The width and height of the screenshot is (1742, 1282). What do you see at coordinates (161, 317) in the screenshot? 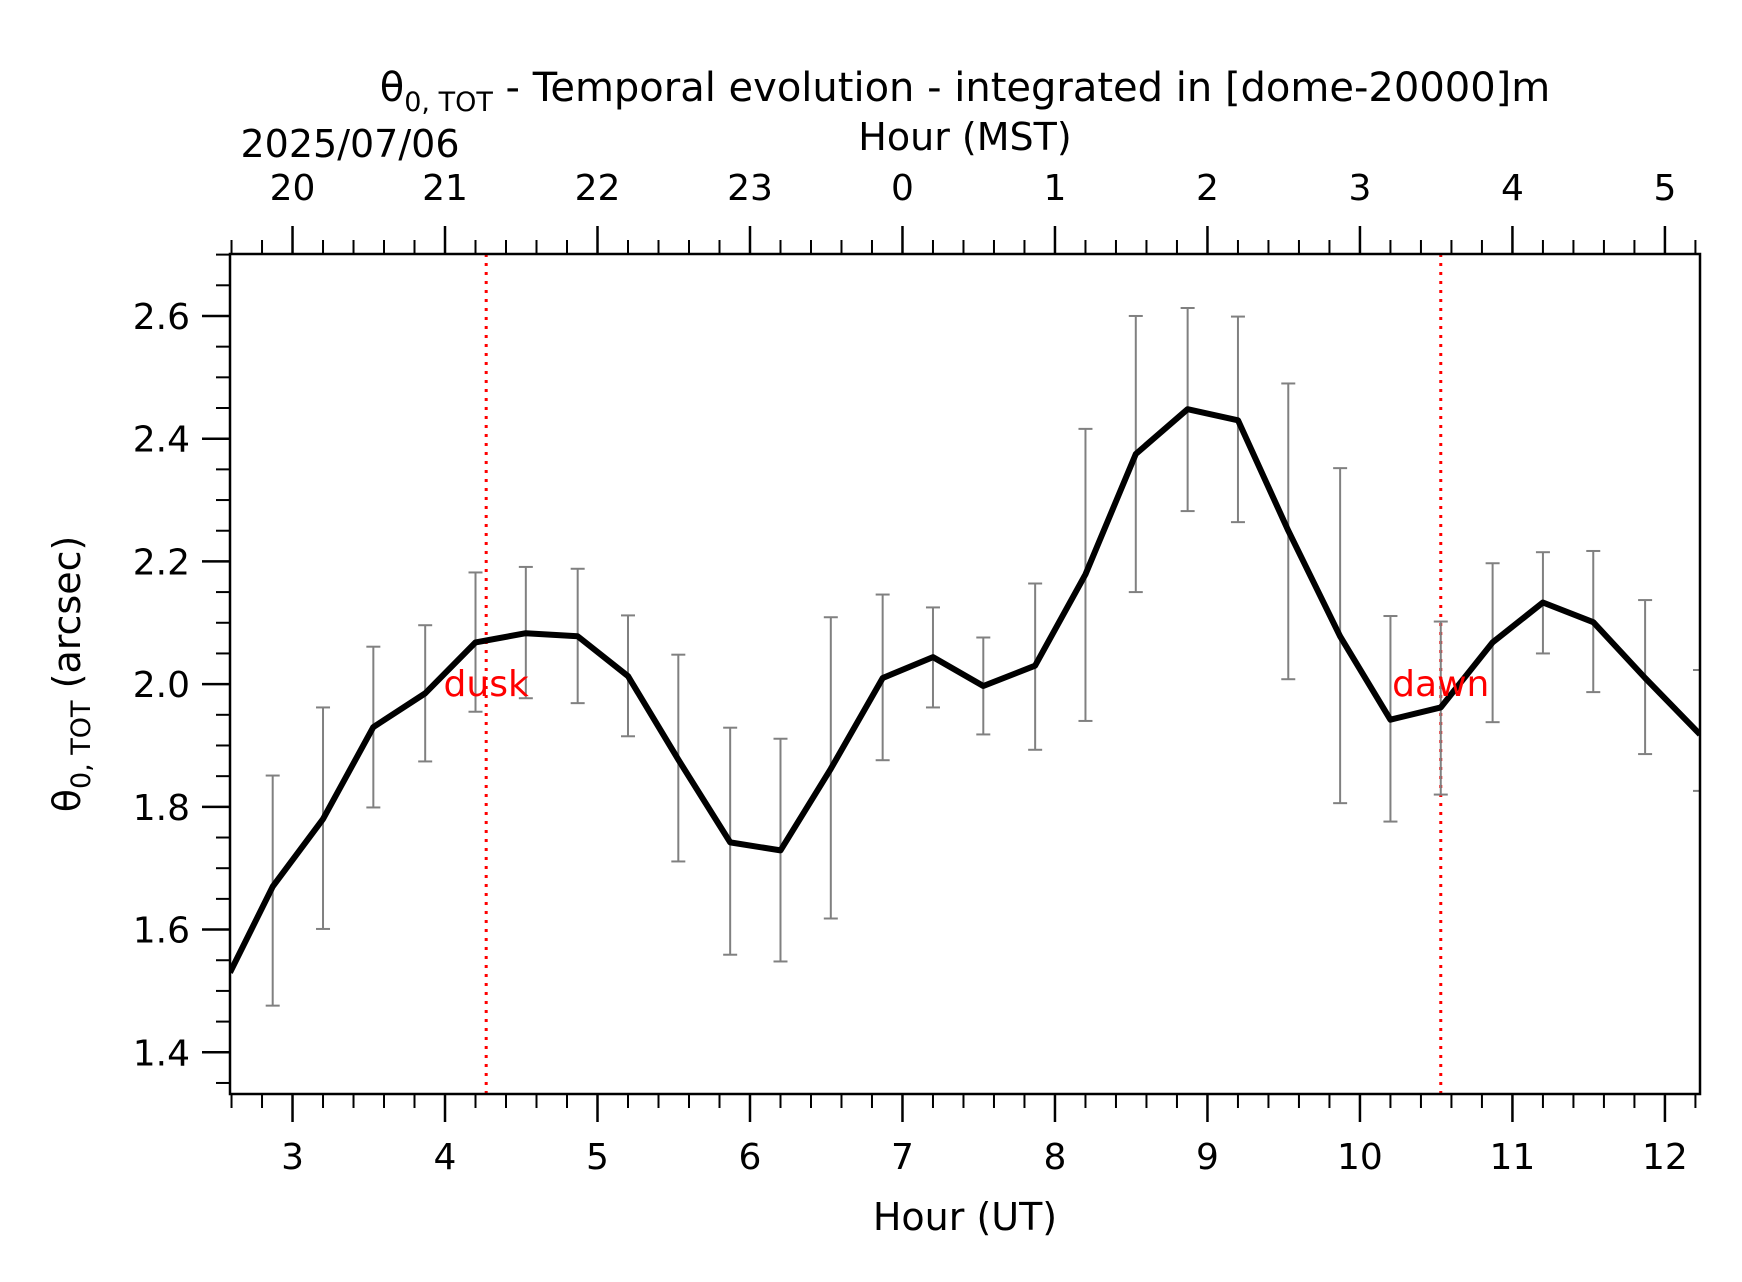
I see `y-tick-label: 2.6` at bounding box center [161, 317].